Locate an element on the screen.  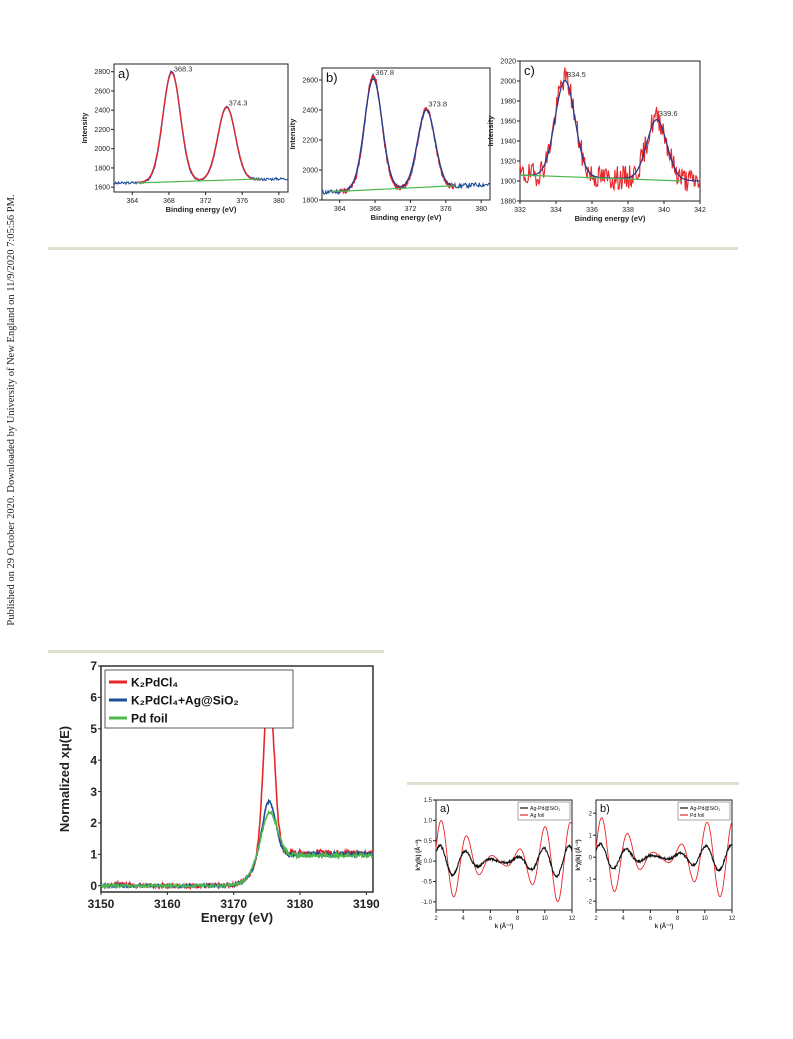
legend-entry: Ag foil is located at coordinates (537, 816).